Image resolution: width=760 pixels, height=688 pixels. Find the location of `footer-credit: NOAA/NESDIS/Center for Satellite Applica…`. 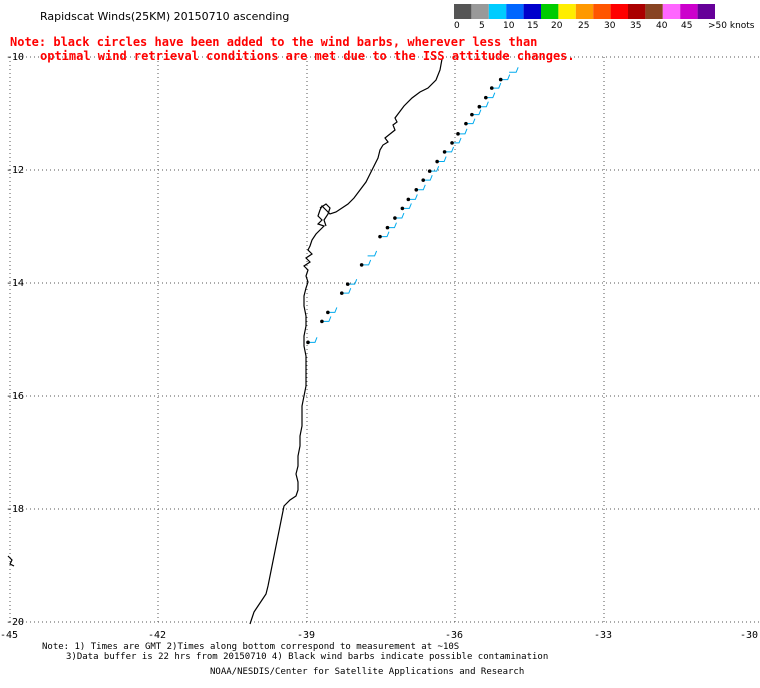

footer-credit: NOAA/NESDIS/Center for Satellite Applica… is located at coordinates (367, 672).